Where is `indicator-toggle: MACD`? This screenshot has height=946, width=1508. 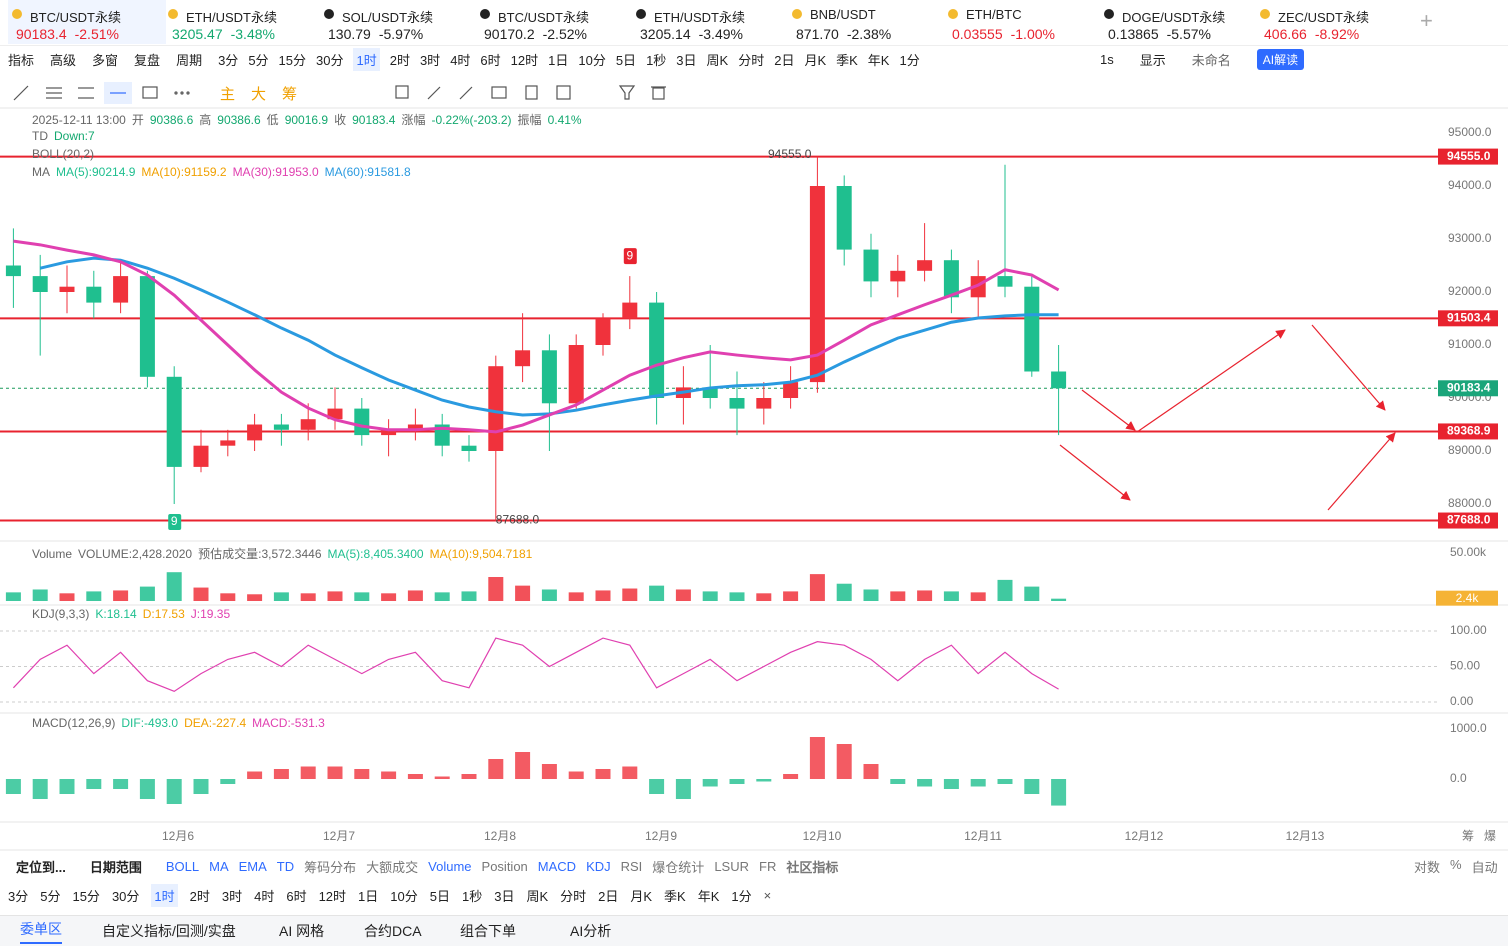
indicator-toggle: MACD is located at coordinates (557, 866).